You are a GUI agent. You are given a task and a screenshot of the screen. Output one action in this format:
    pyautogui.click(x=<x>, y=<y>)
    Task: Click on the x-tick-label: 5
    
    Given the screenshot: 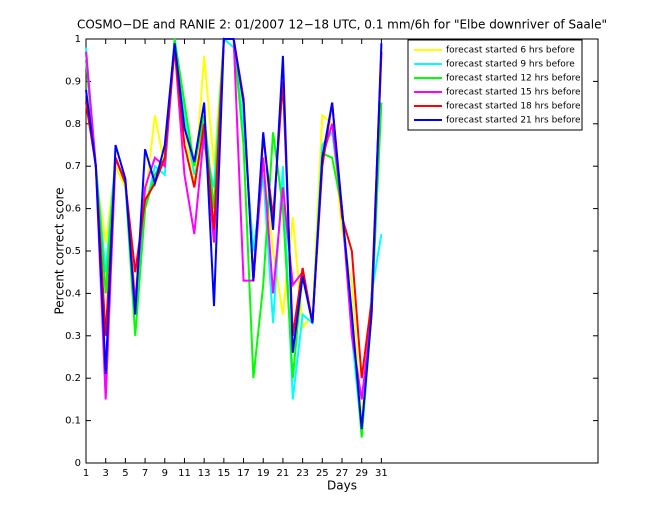 What is the action you would take?
    pyautogui.click(x=125, y=473)
    